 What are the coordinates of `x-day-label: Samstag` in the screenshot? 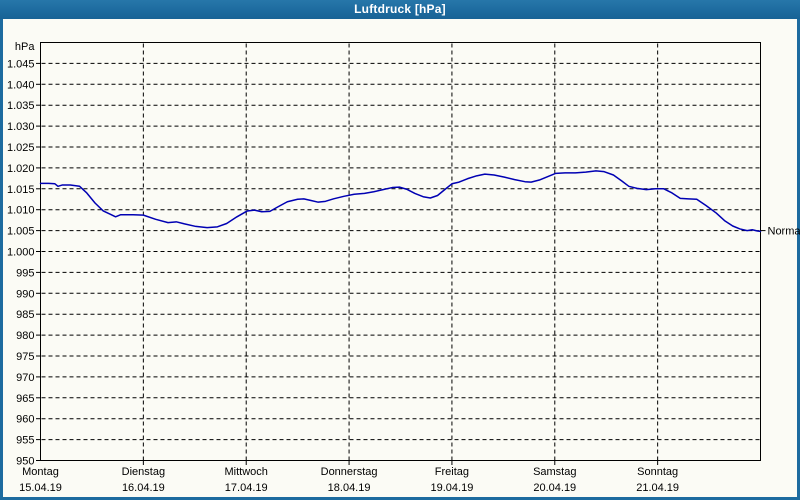 It's located at (554, 472).